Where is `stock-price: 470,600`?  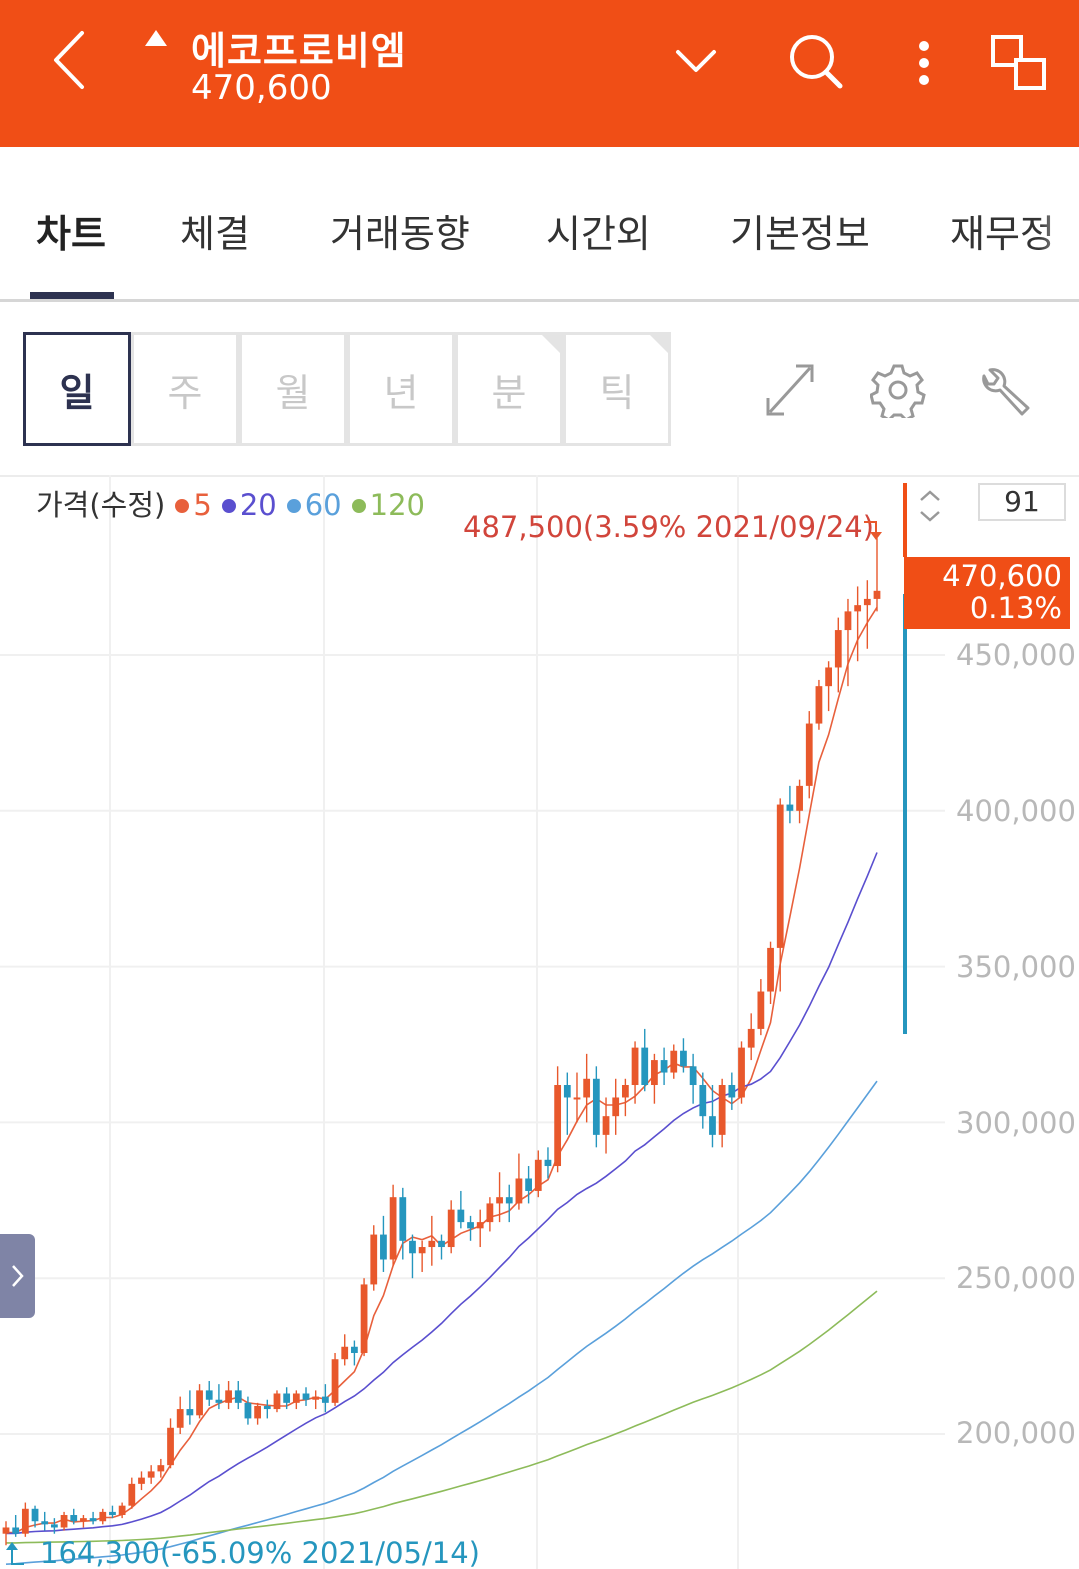
stock-price: 470,600 is located at coordinates (261, 88).